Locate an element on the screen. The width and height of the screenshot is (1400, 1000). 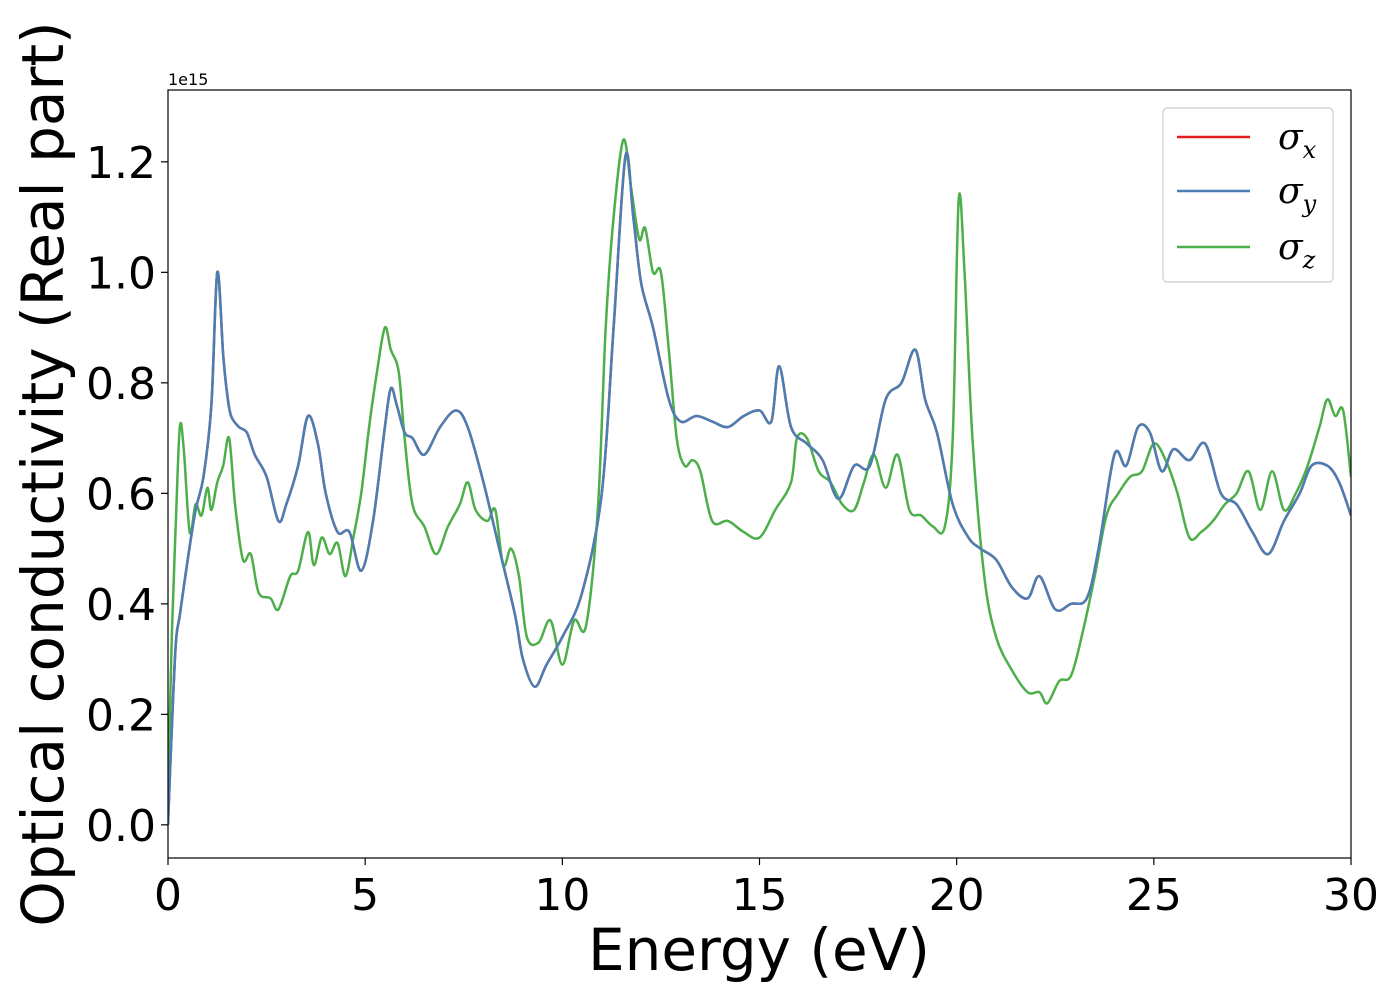
x-axis: 0 5 10 15 20 25 30 is located at coordinates (766, 889).